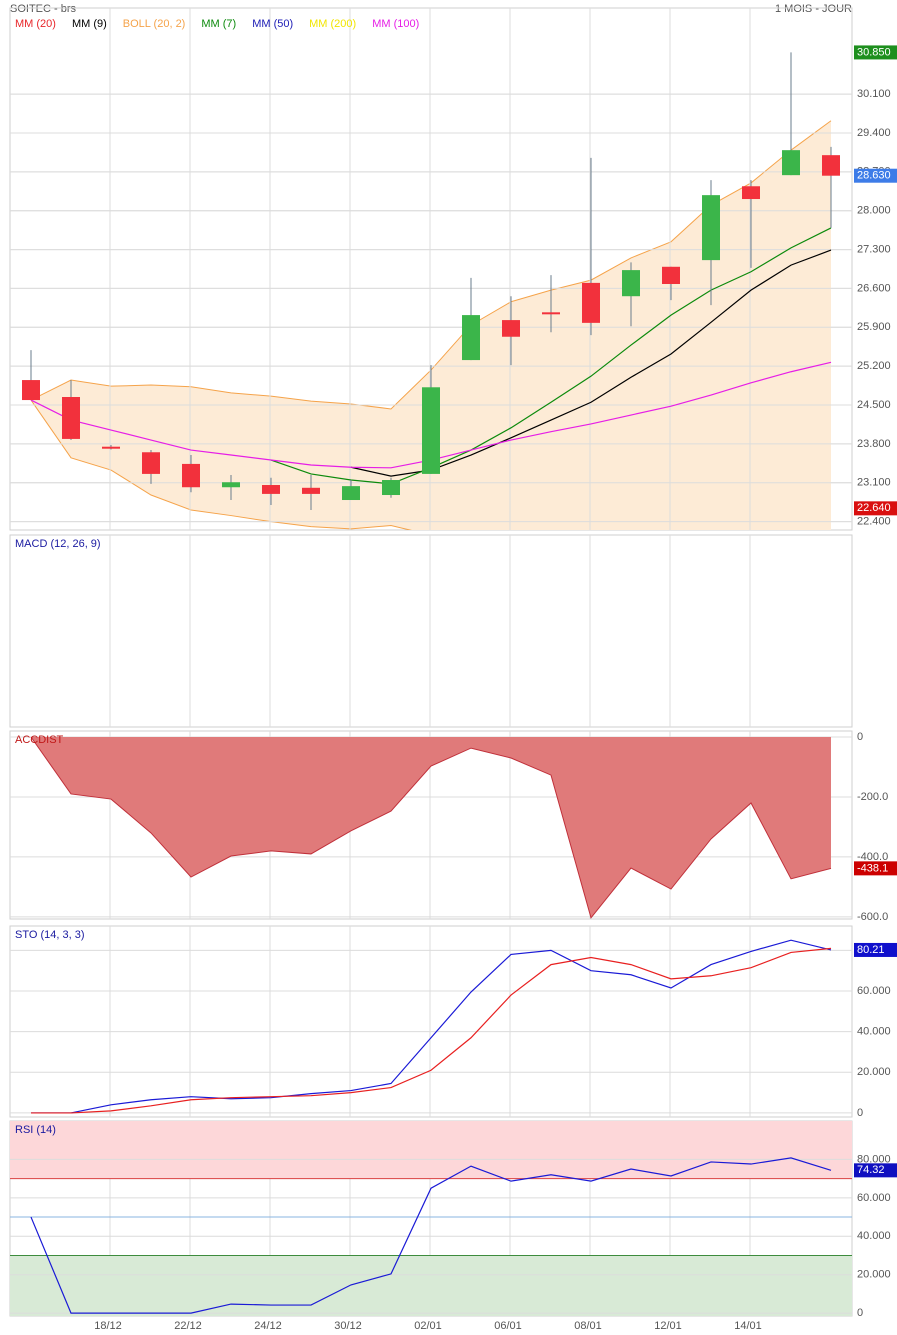  What do you see at coordinates (872, 917) in the screenshot?
I see `y-tick-label: -600.0` at bounding box center [872, 917].